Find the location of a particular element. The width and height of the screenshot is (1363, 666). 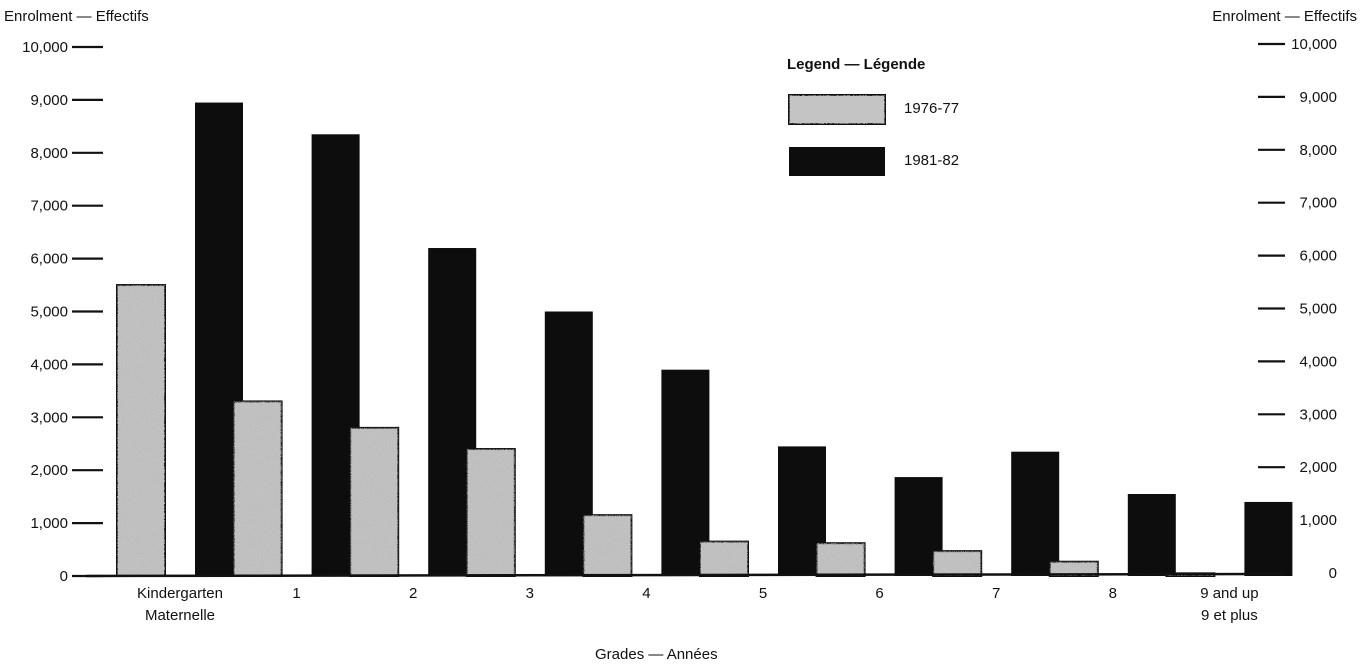

x-tick-label: 4 is located at coordinates (646, 593).